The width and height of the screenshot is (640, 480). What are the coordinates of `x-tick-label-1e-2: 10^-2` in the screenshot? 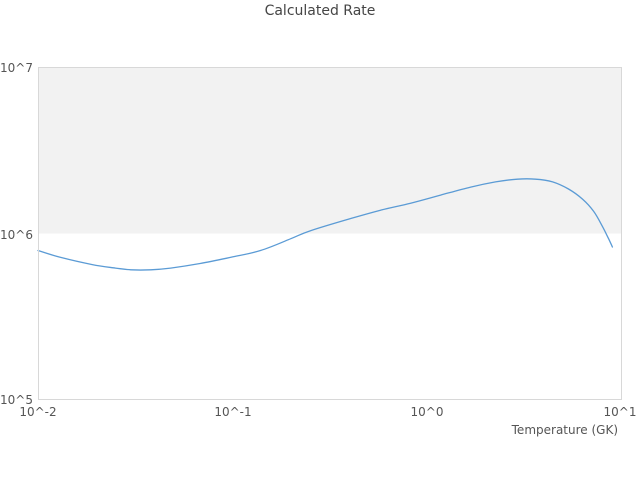 It's located at (38, 412).